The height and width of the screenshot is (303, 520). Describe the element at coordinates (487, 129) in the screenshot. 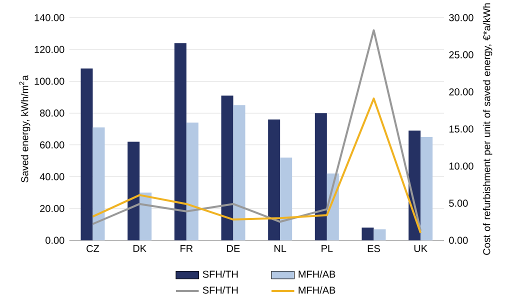

I see `y2-axis-title: Cost of refurbishment per unit of saved energy, €*a/kWh` at that location.